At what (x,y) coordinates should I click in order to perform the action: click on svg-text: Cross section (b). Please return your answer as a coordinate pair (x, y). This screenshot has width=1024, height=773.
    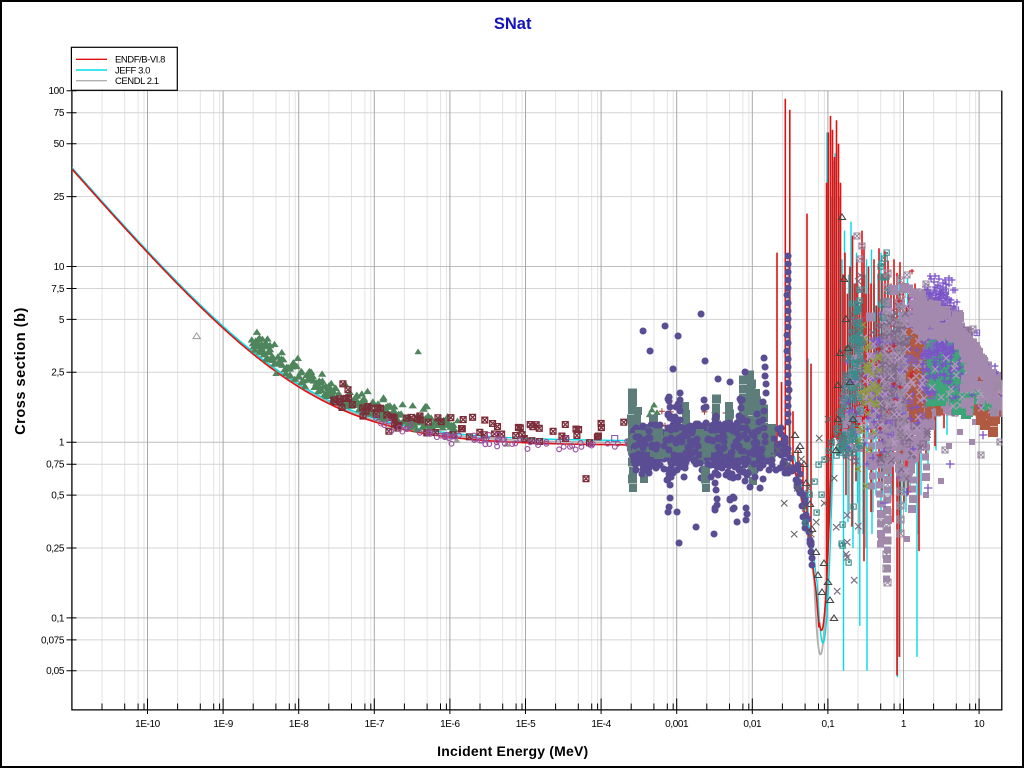
    Looking at the image, I should click on (21, 371).